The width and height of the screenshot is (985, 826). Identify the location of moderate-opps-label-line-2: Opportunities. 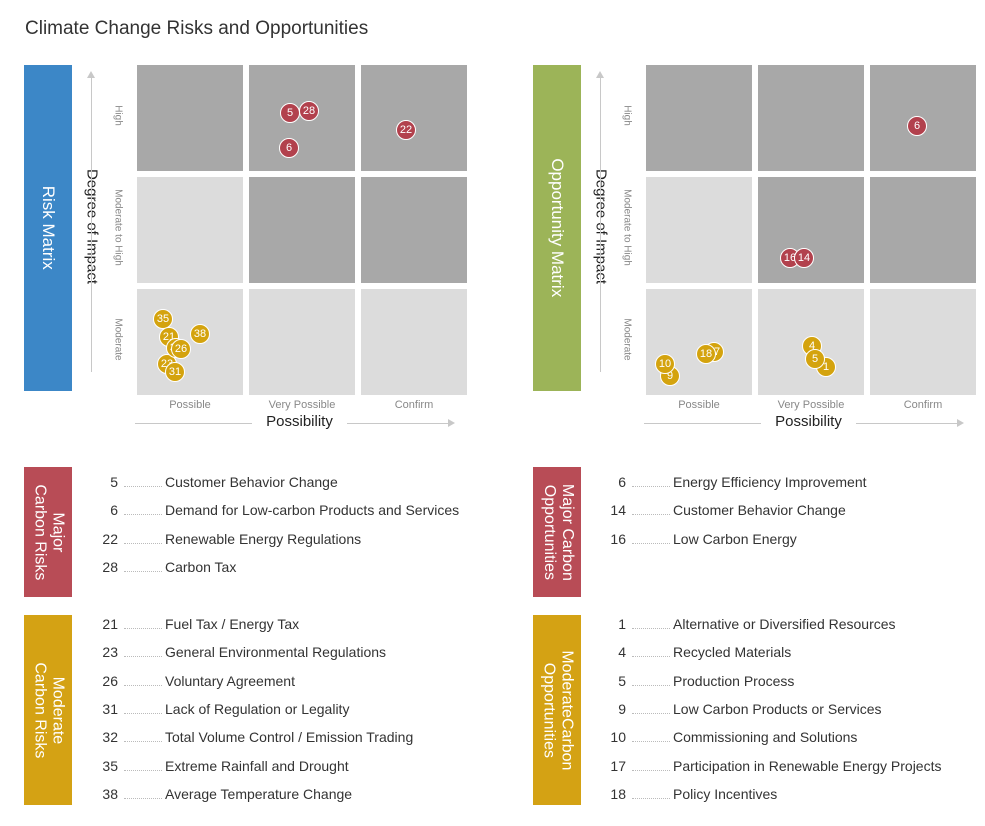
(549, 710).